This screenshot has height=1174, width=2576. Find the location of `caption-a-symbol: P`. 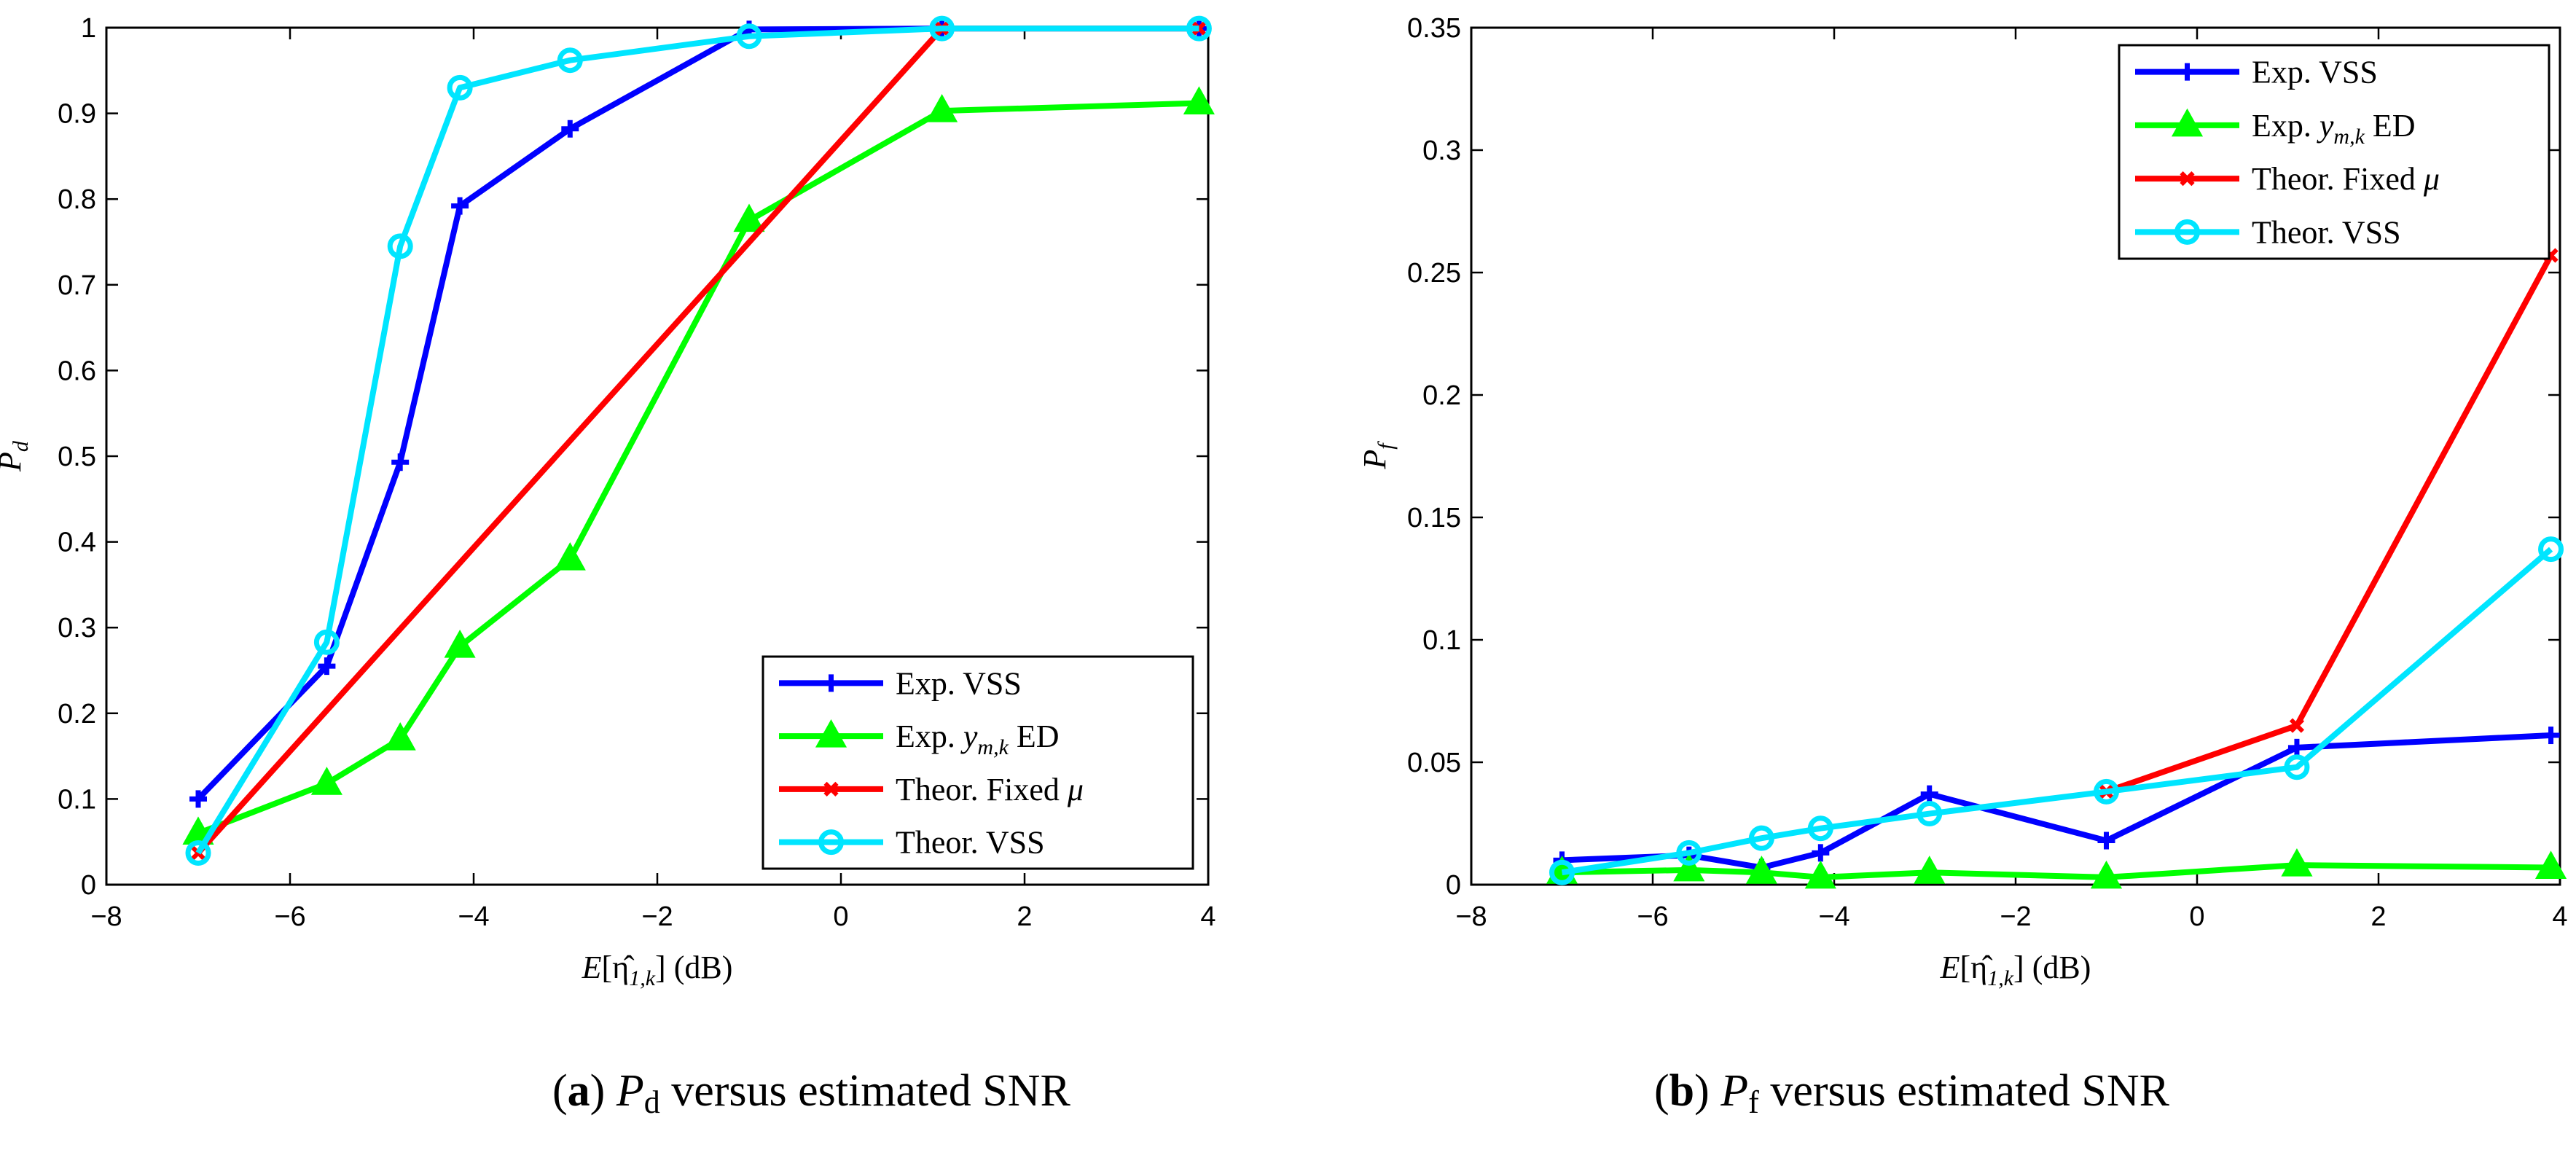

caption-a-symbol: P is located at coordinates (630, 1091).